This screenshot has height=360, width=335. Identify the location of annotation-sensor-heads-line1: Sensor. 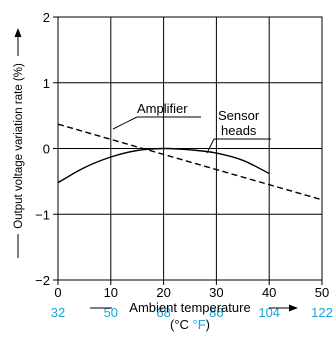
(239, 115).